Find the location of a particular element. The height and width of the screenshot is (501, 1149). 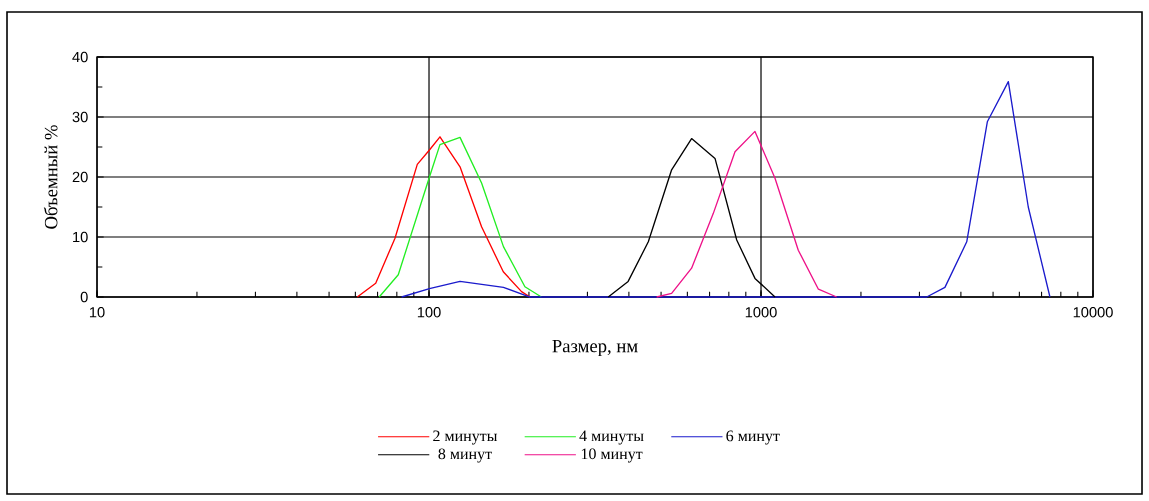

legend-label: 10 минут is located at coordinates (612, 455).